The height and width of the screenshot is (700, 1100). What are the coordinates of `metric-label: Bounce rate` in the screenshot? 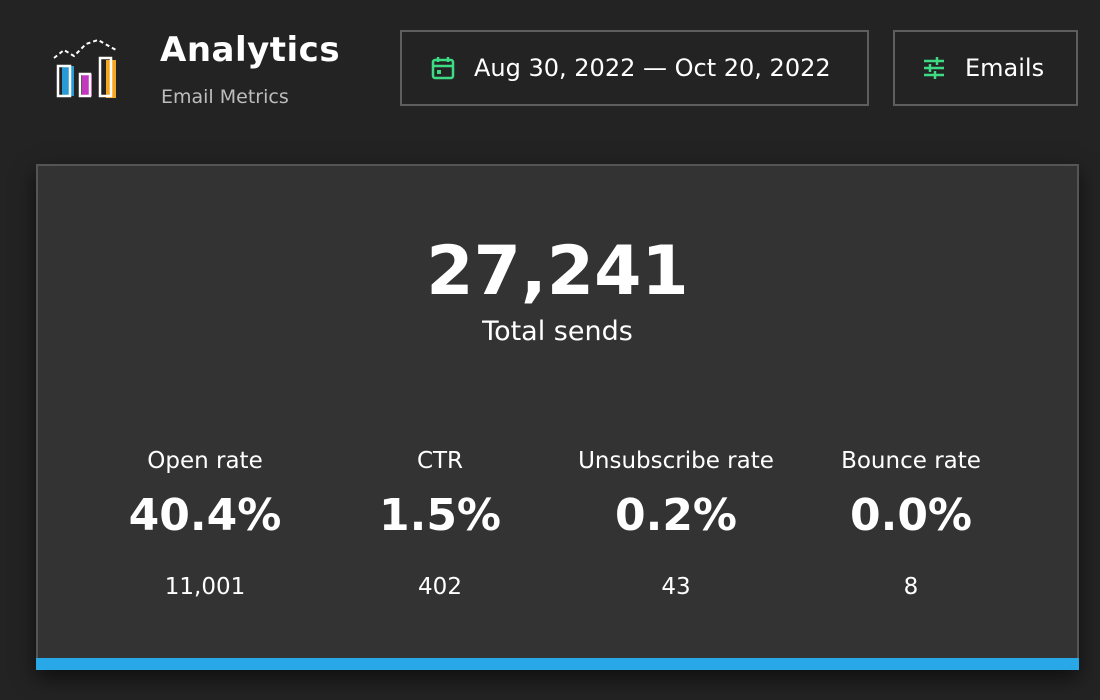 It's located at (911, 461).